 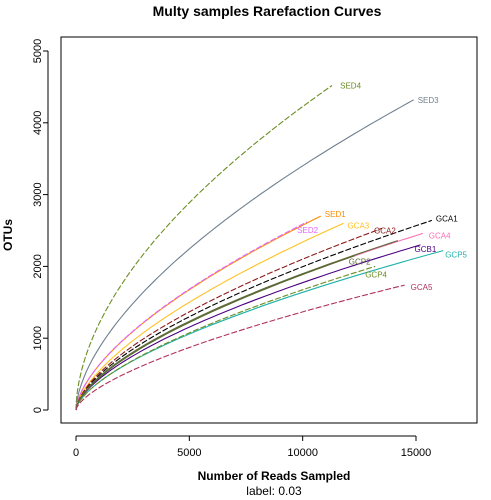 I want to click on x-axis-label: Number of Reads Sampled, so click(x=274, y=476).